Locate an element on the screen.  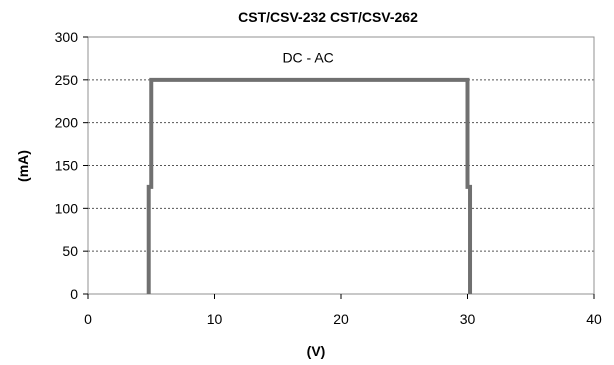
y-tick-label: 100 is located at coordinates (67, 208).